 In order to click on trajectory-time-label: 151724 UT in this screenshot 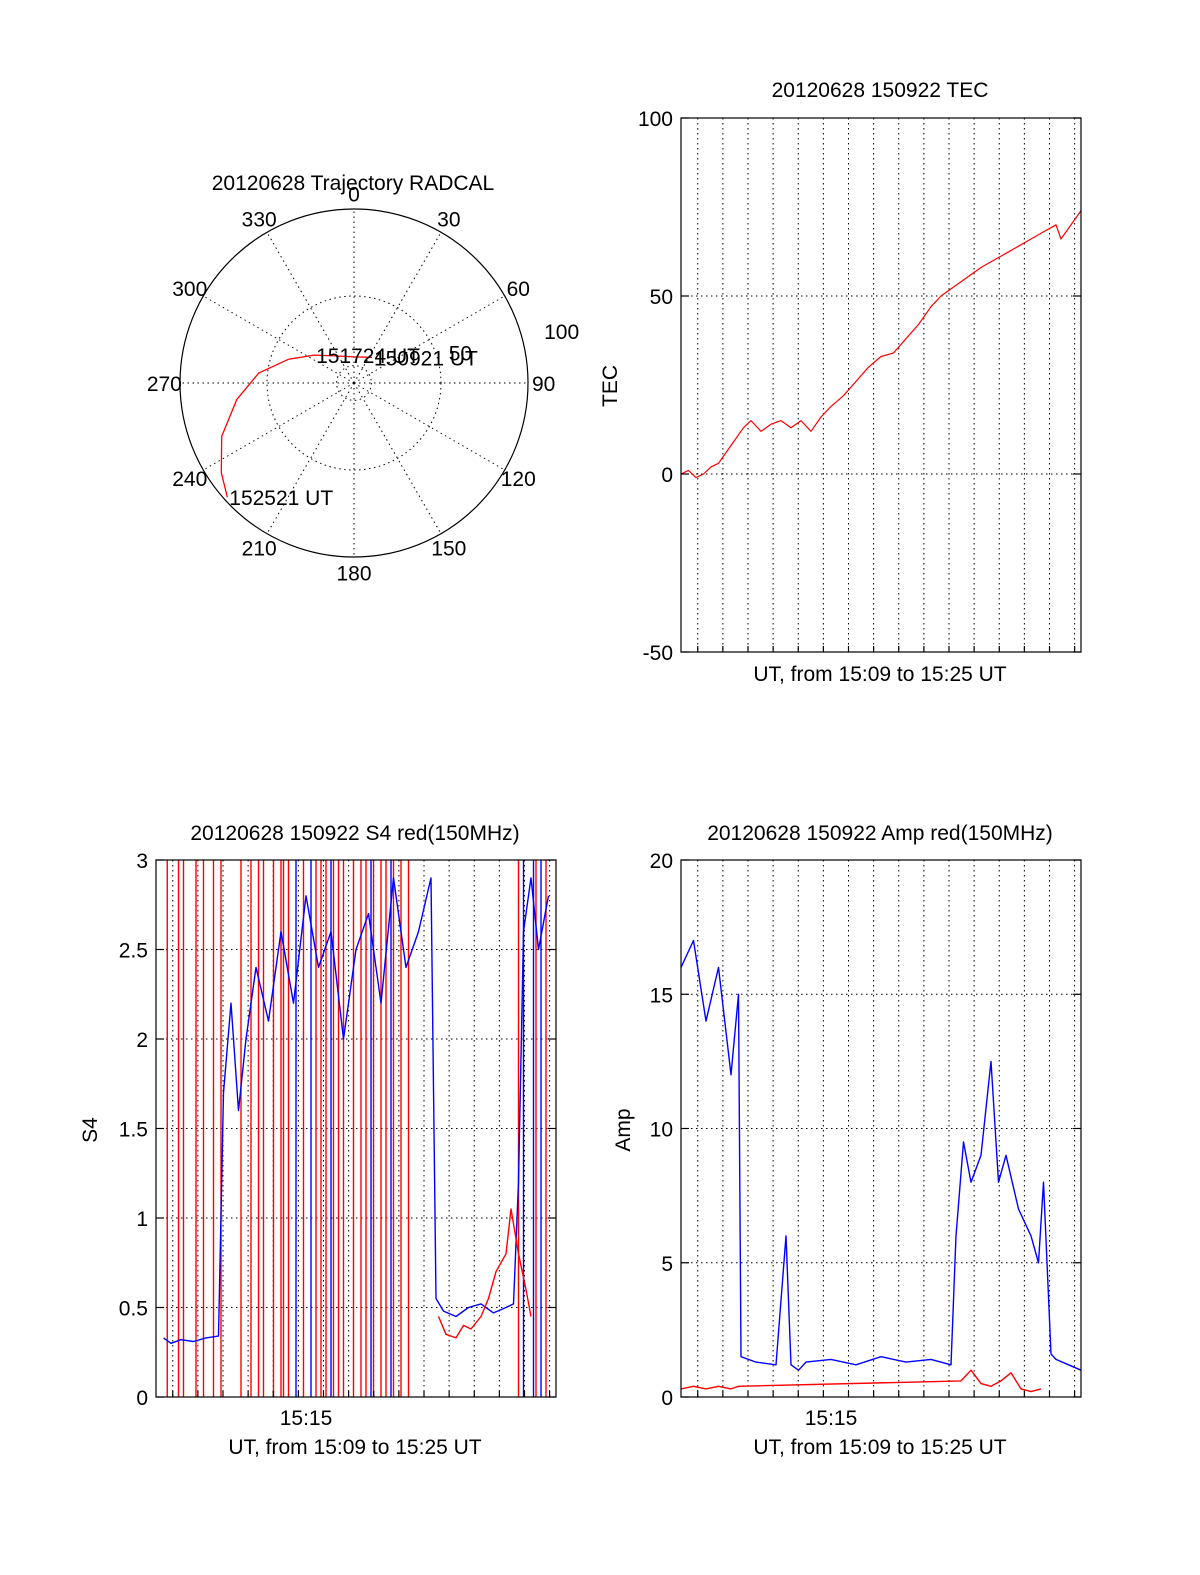, I will do `click(368, 356)`.